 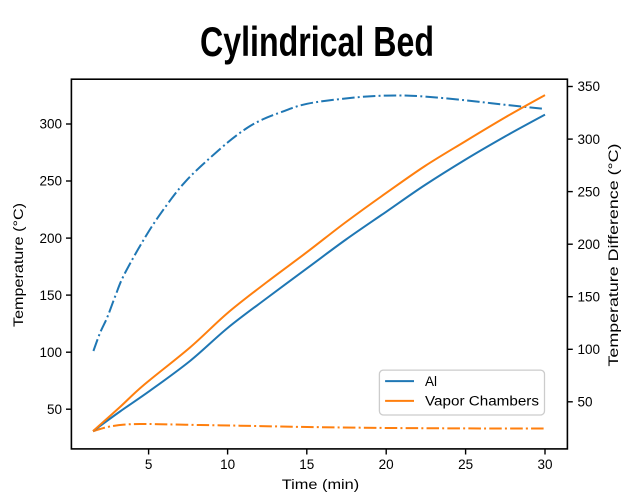 What do you see at coordinates (18, 265) in the screenshot?
I see `svg-text: Temperature (°C)` at bounding box center [18, 265].